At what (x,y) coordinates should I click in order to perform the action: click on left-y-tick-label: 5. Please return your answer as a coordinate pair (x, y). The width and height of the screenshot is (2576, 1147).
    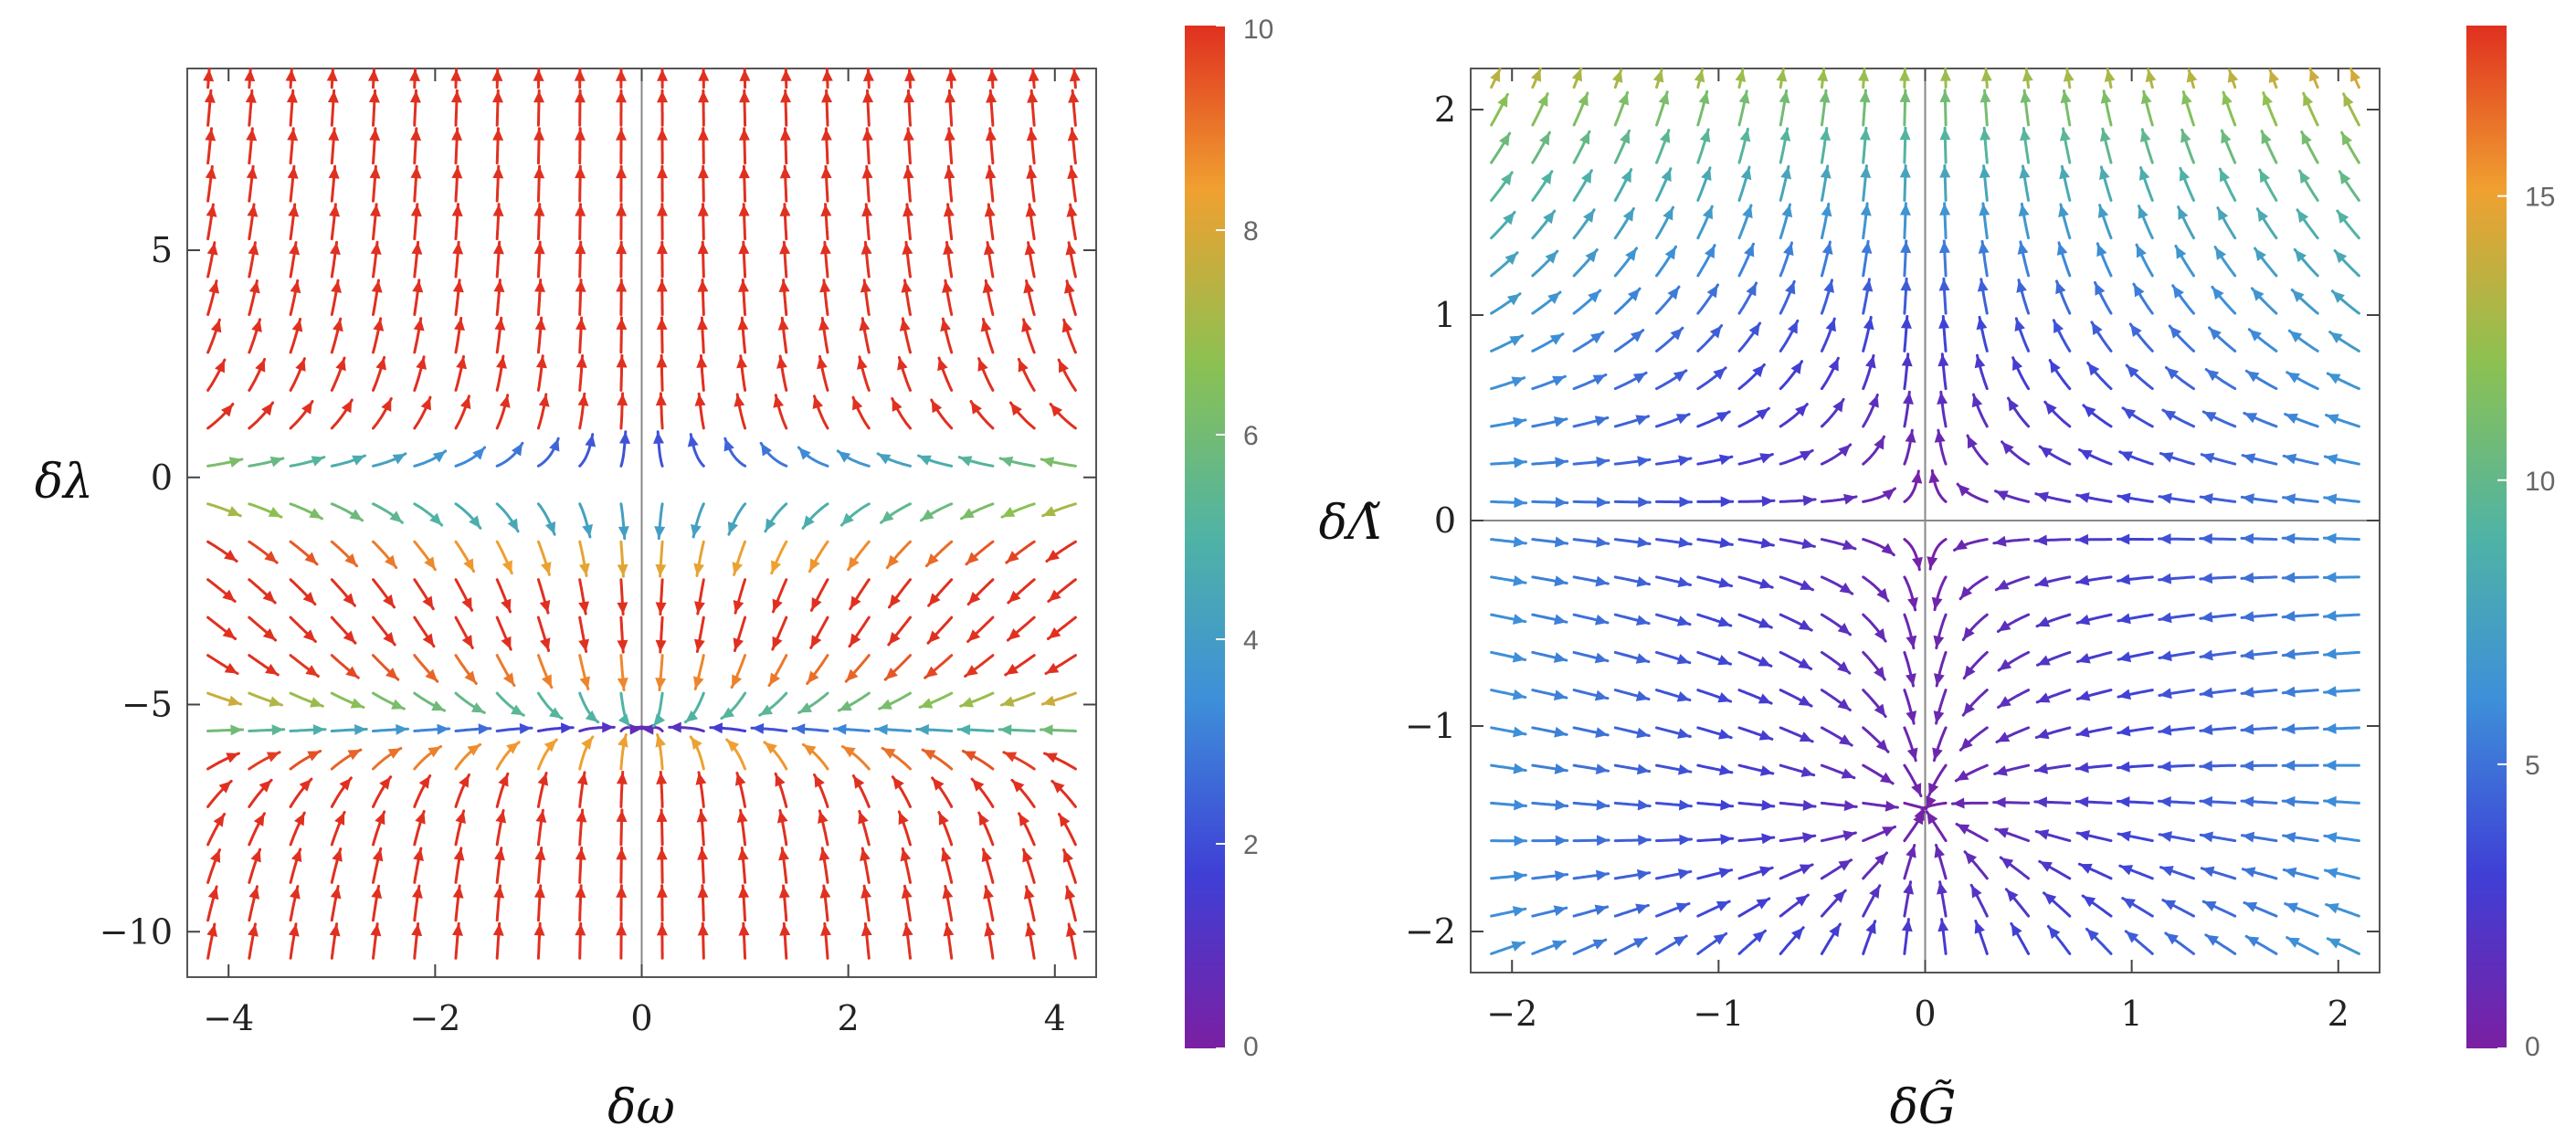
    Looking at the image, I should click on (162, 250).